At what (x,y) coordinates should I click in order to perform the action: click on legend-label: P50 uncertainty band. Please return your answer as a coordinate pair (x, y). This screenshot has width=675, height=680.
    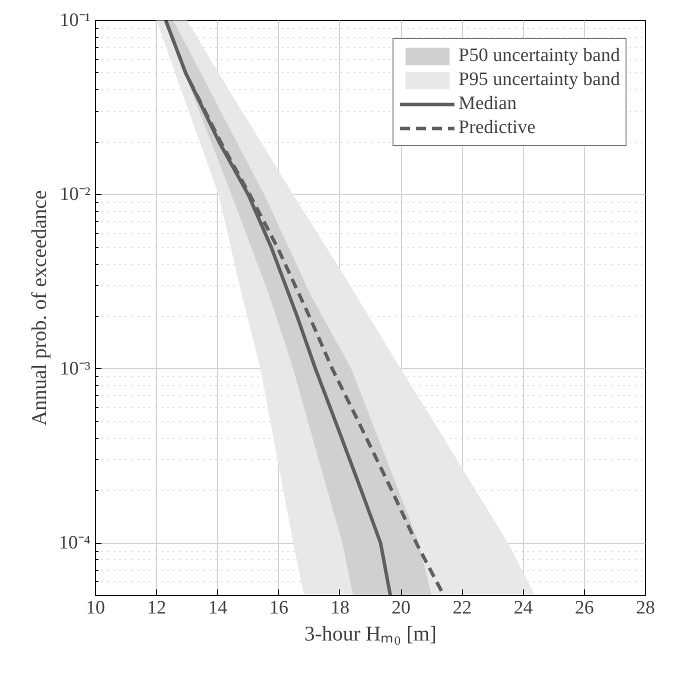
    Looking at the image, I should click on (539, 56).